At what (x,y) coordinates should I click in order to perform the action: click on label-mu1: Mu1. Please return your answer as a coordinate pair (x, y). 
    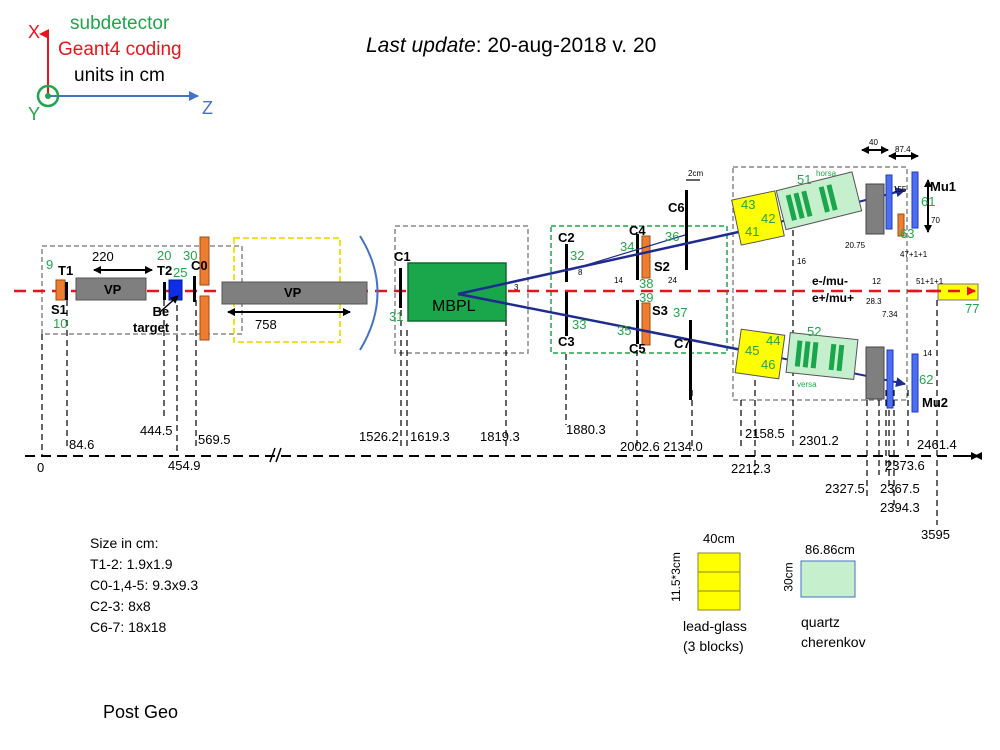
    Looking at the image, I should click on (943, 186).